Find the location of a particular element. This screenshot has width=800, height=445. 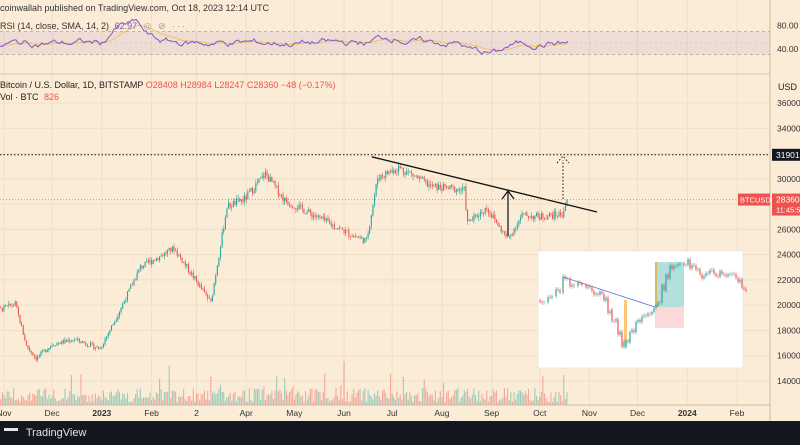

inset-trendline is located at coordinates (609, 292).